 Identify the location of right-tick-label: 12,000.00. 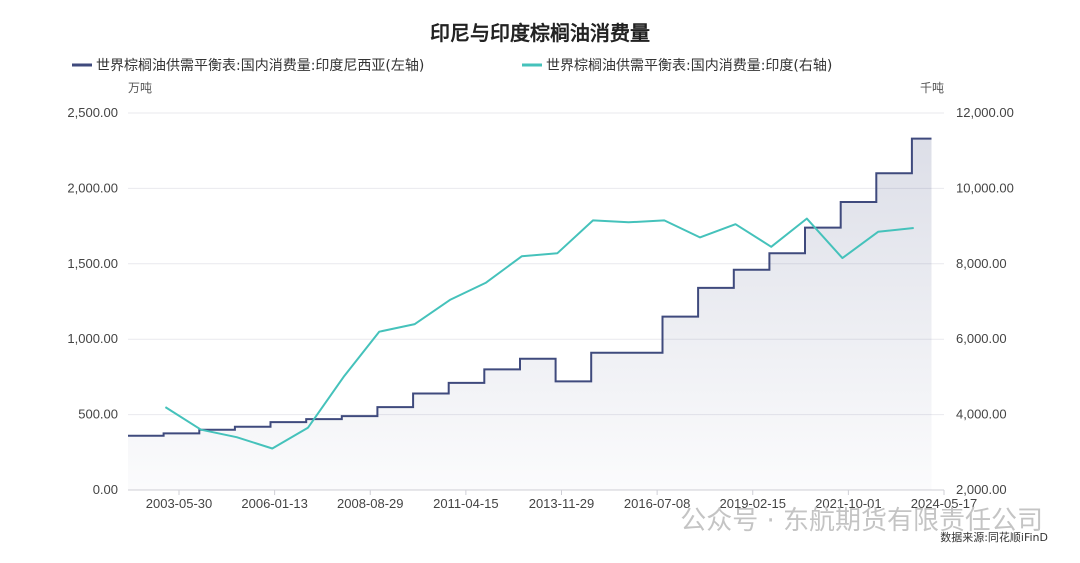
(985, 112).